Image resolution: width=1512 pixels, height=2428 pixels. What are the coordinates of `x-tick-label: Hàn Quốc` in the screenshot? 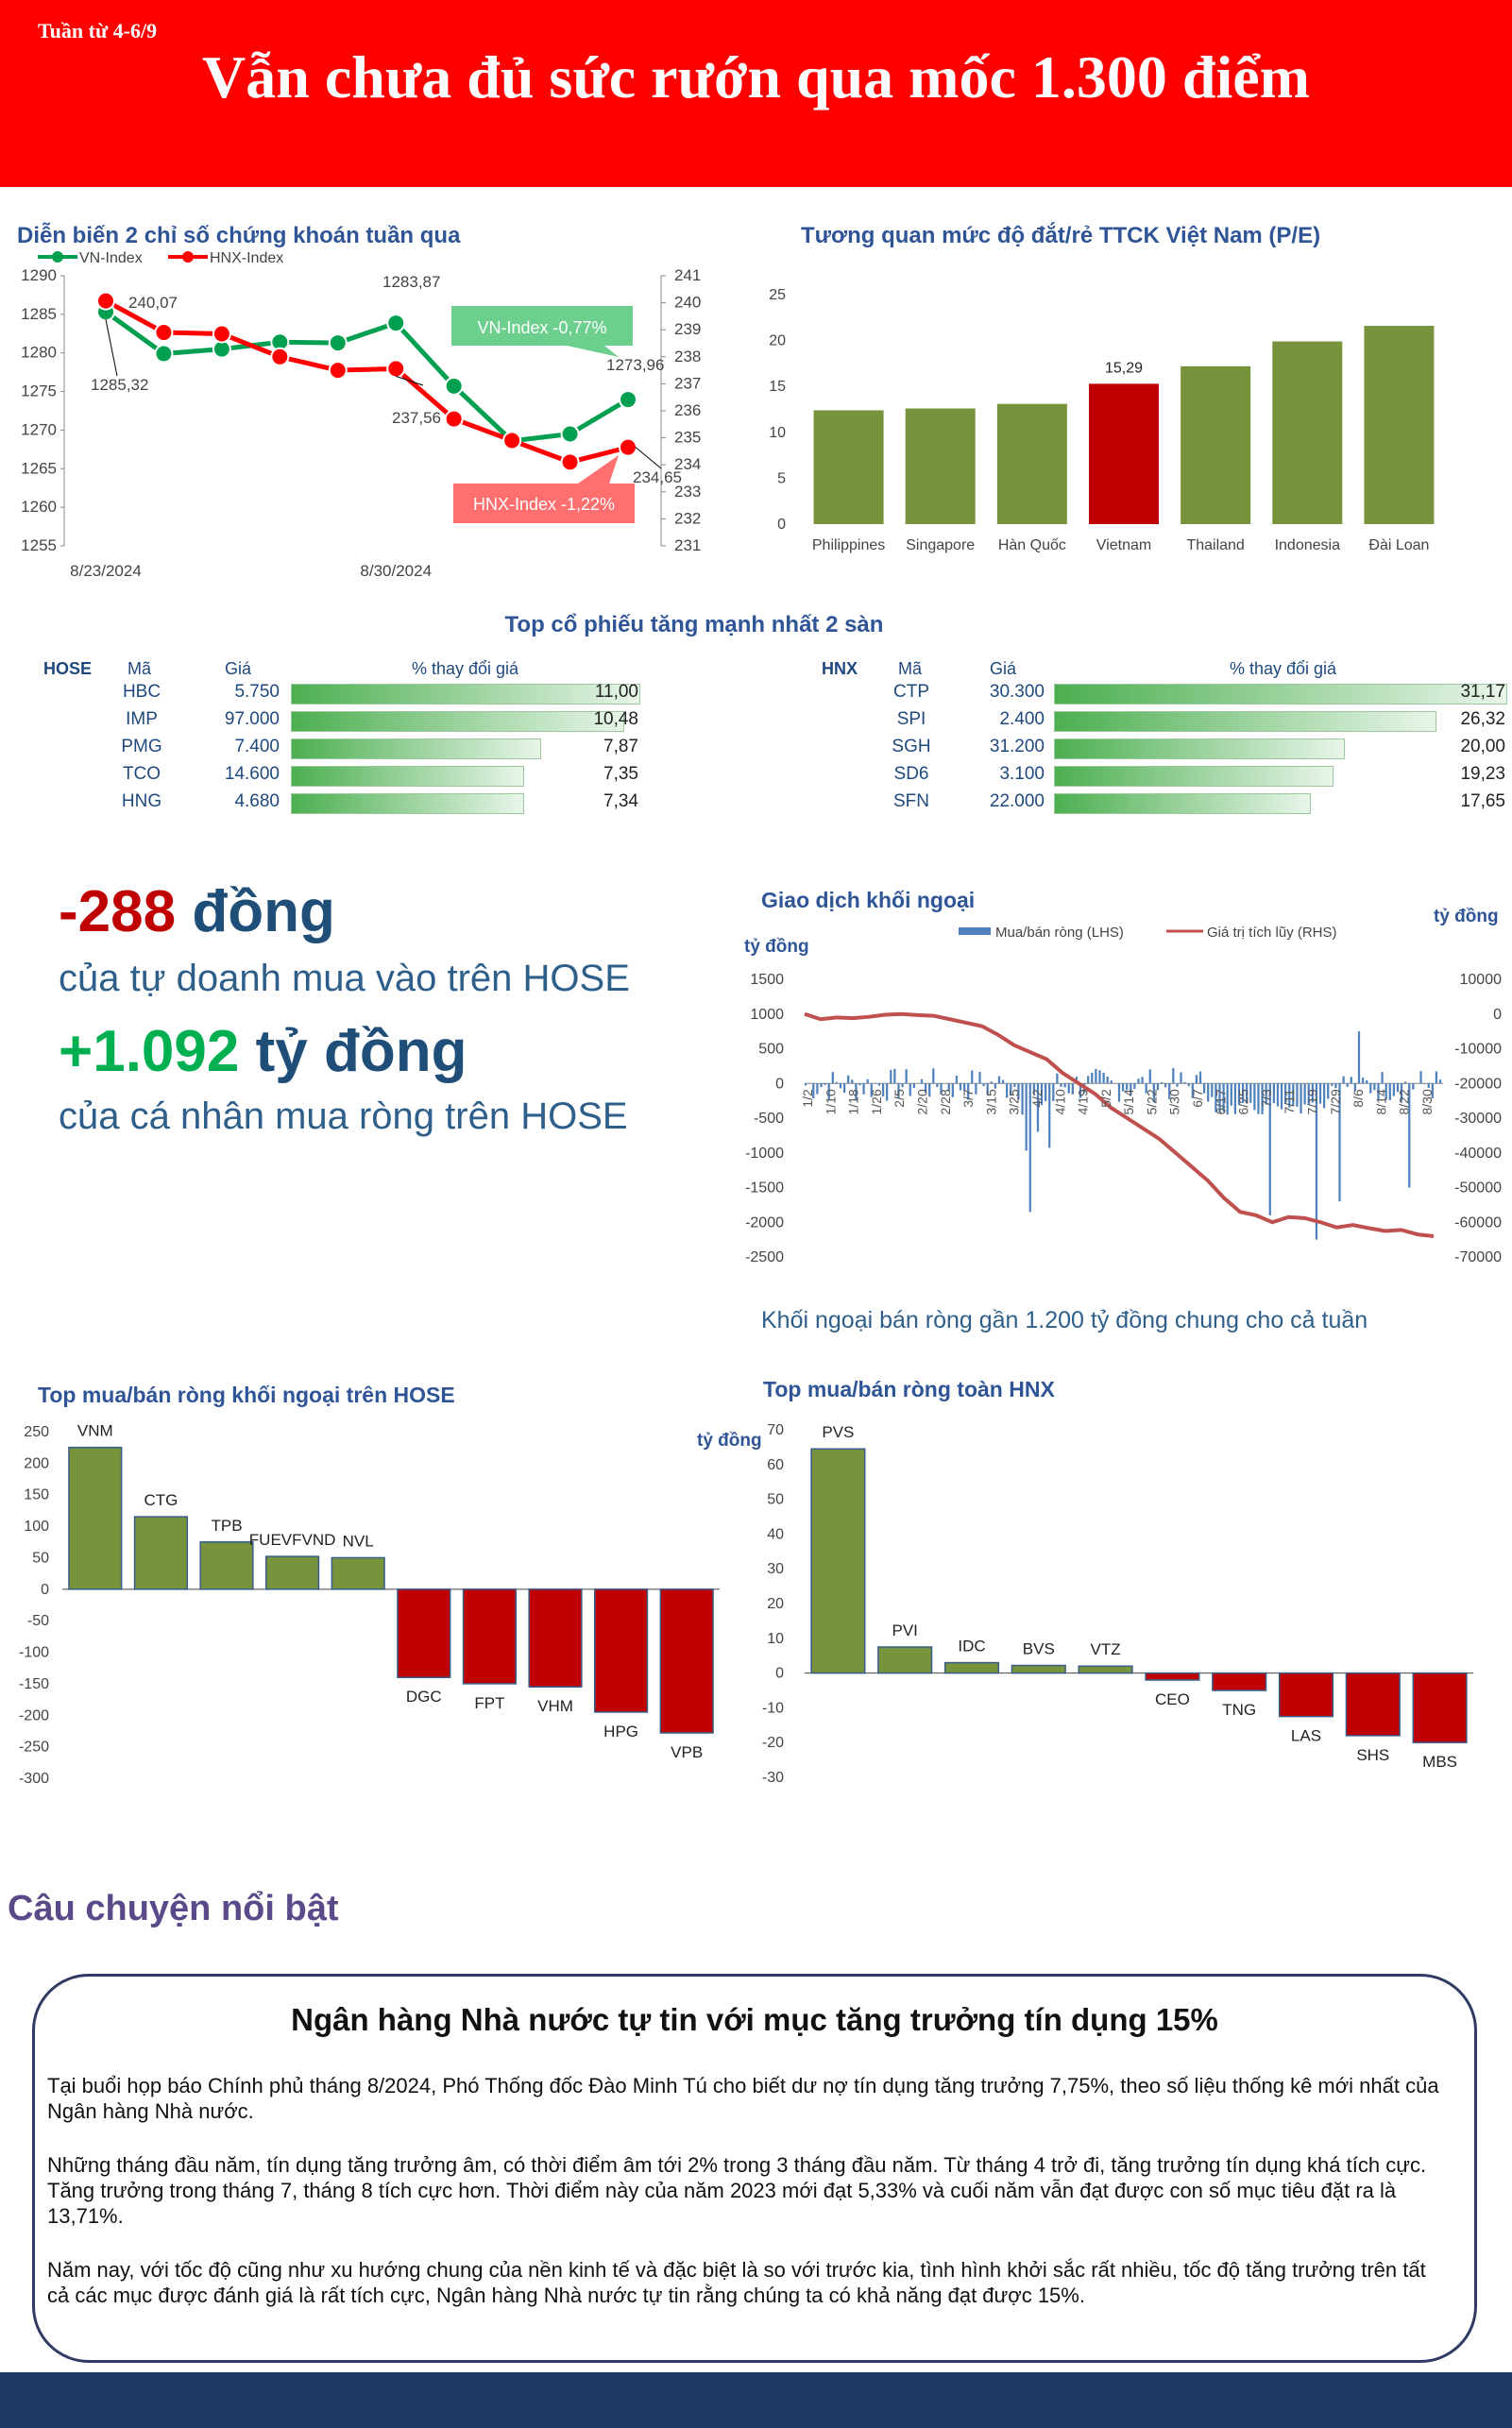 It's located at (1032, 545).